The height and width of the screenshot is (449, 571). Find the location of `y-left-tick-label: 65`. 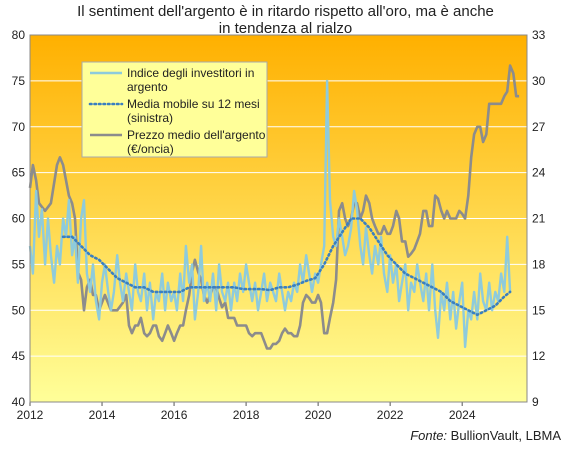

y-left-tick-label: 65 is located at coordinates (19, 173).